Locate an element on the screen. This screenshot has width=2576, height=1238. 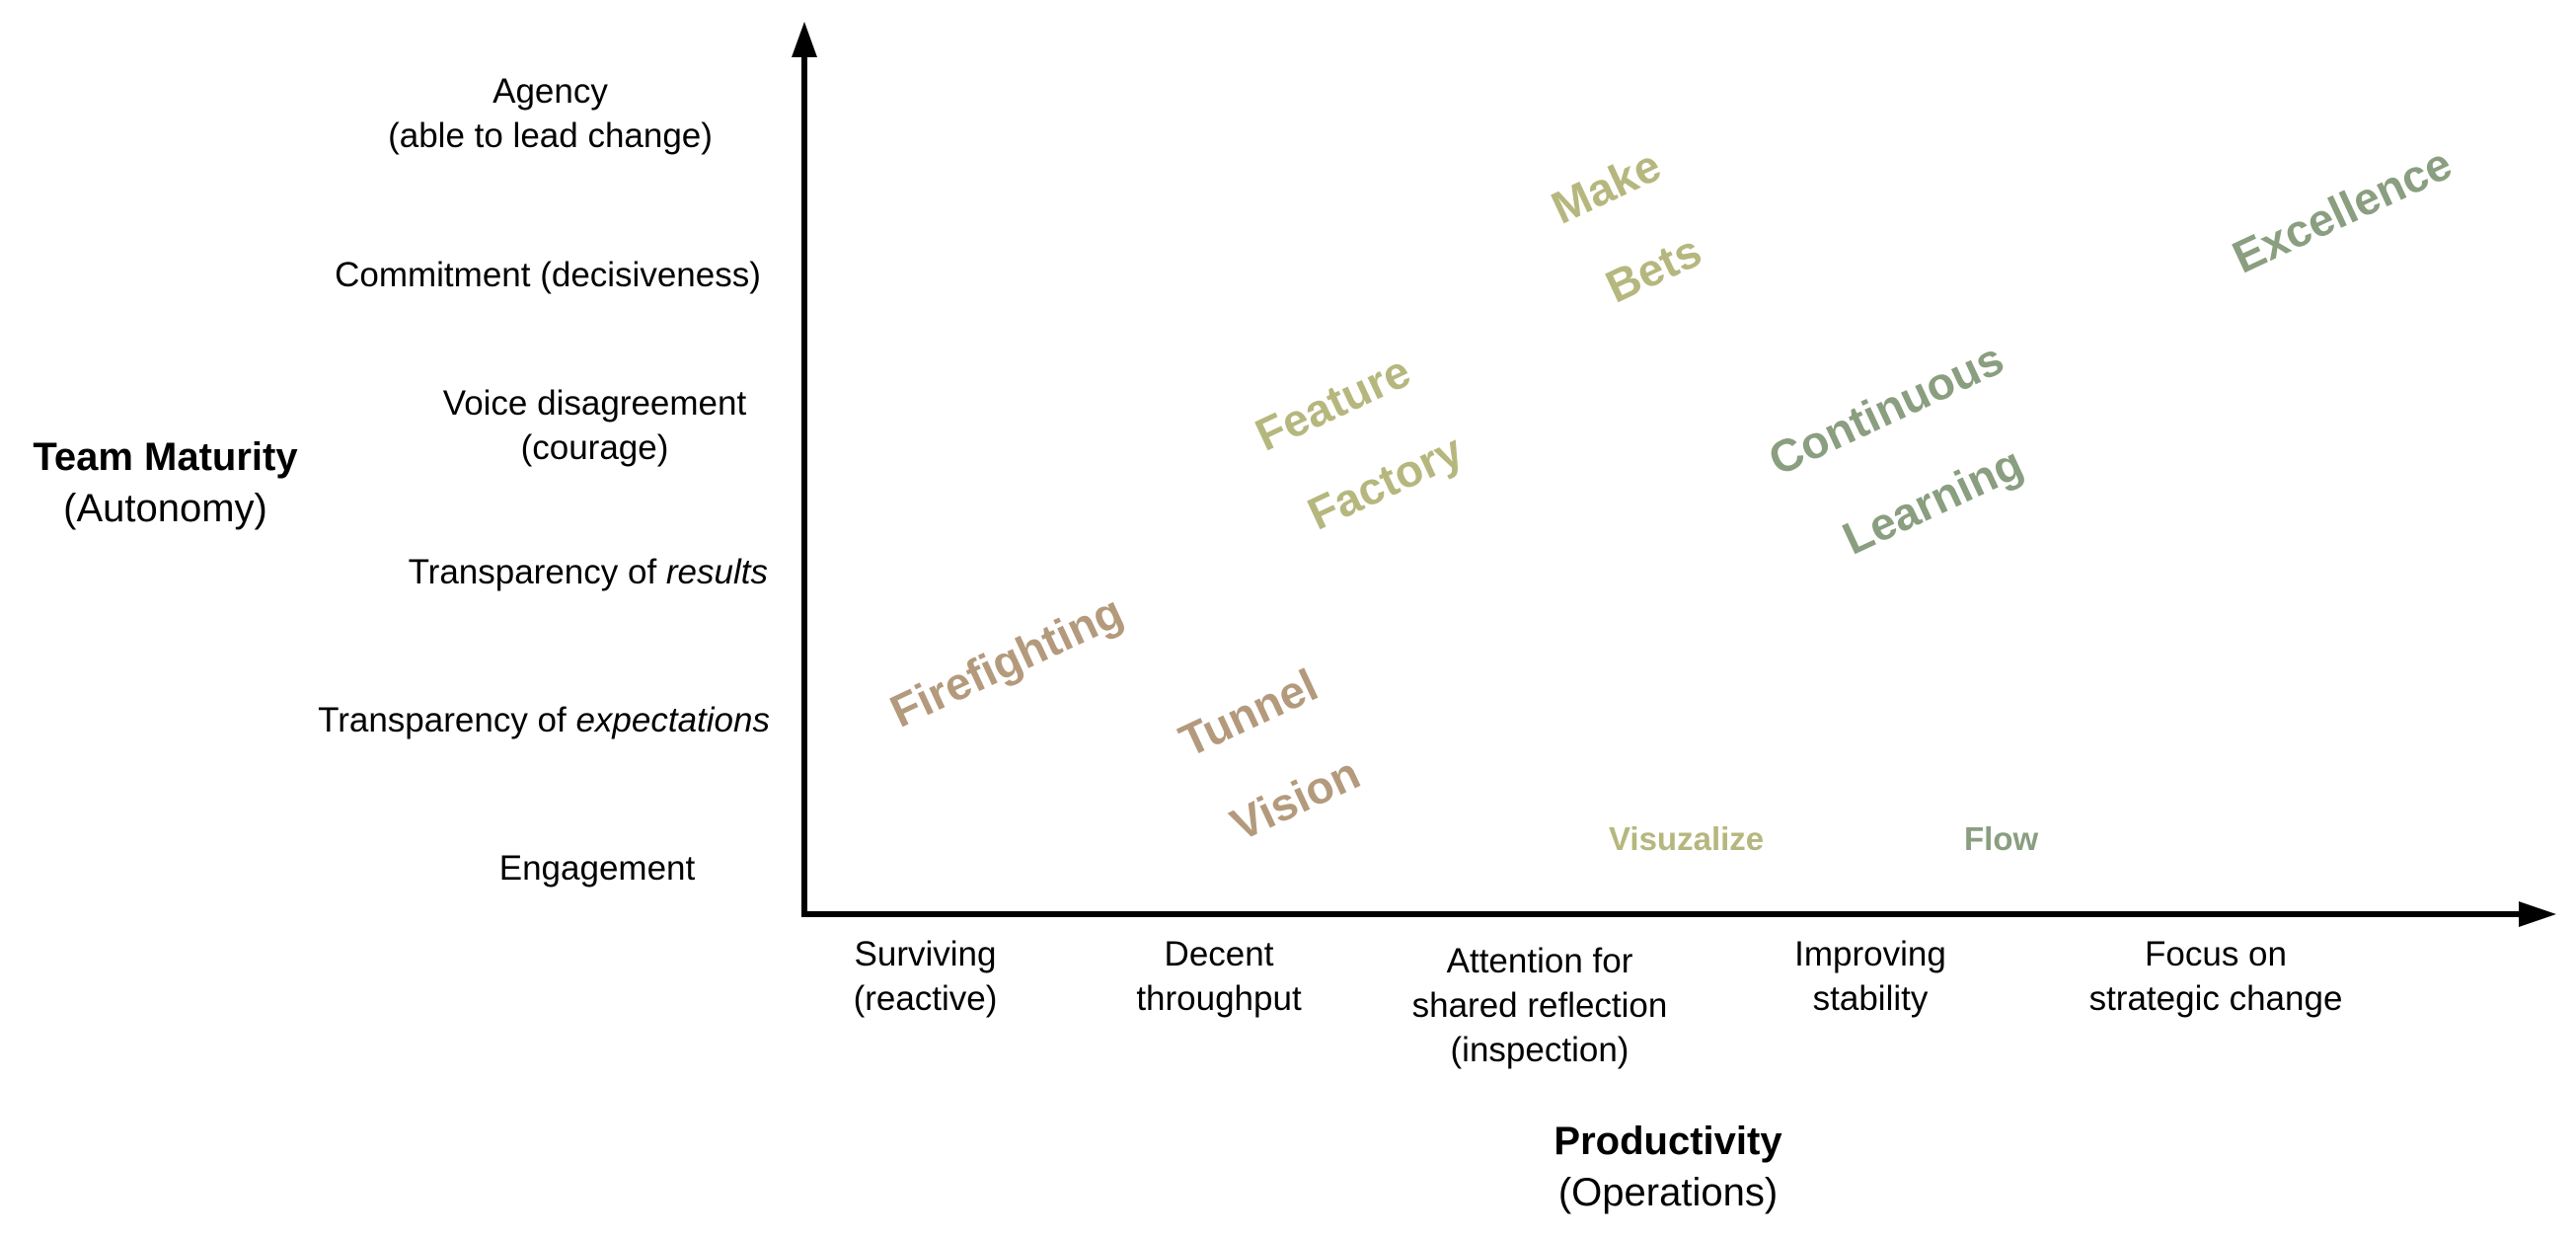
y-level-voice-disagreement: Voice disagreement (courage) is located at coordinates (594, 425).